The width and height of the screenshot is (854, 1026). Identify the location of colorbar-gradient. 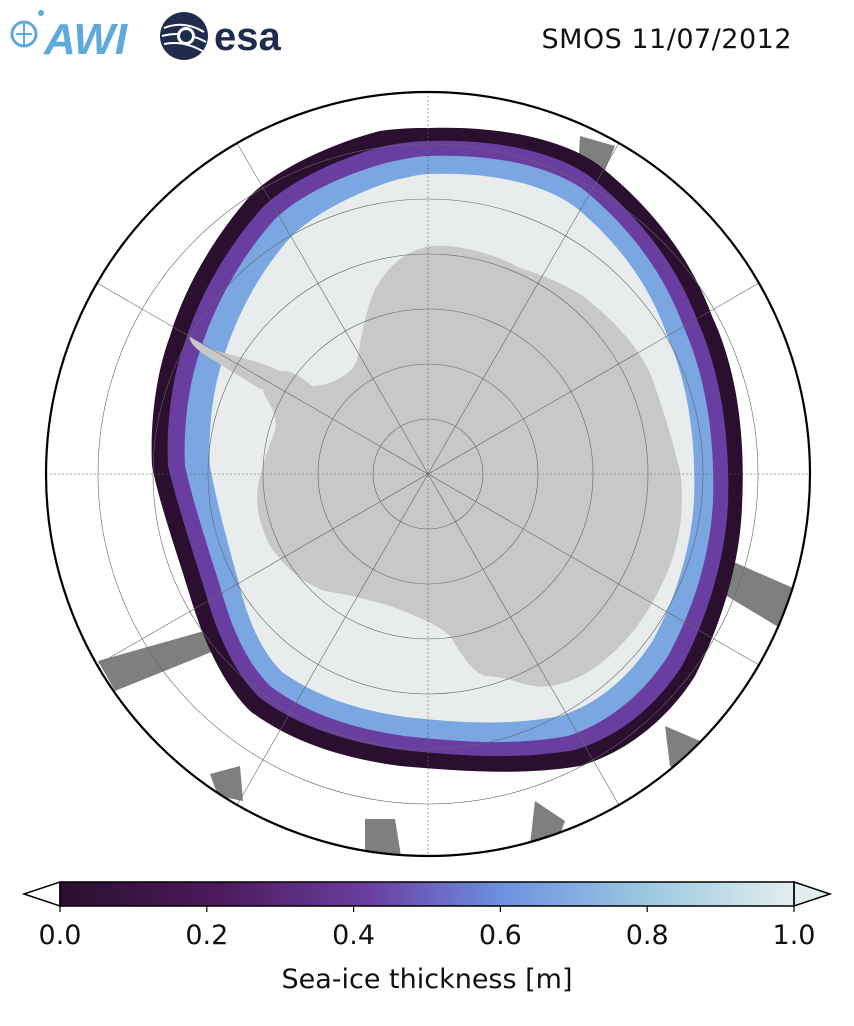
(427, 894).